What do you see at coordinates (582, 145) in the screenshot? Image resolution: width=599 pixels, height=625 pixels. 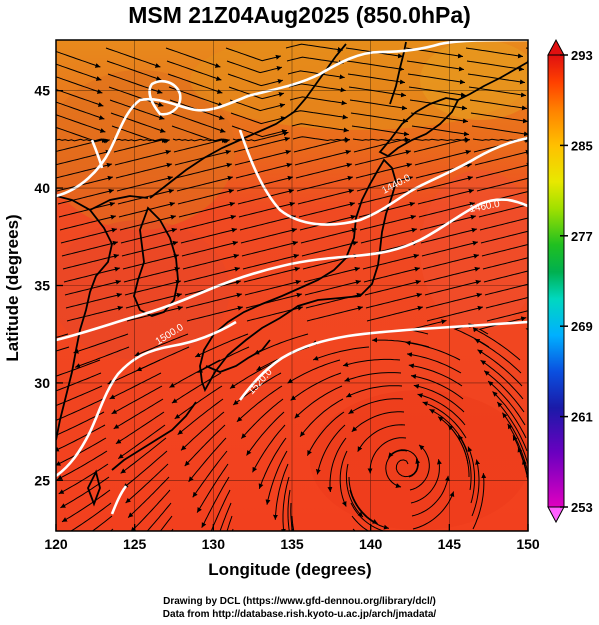 I see `colorbar-tick-label: 285` at bounding box center [582, 145].